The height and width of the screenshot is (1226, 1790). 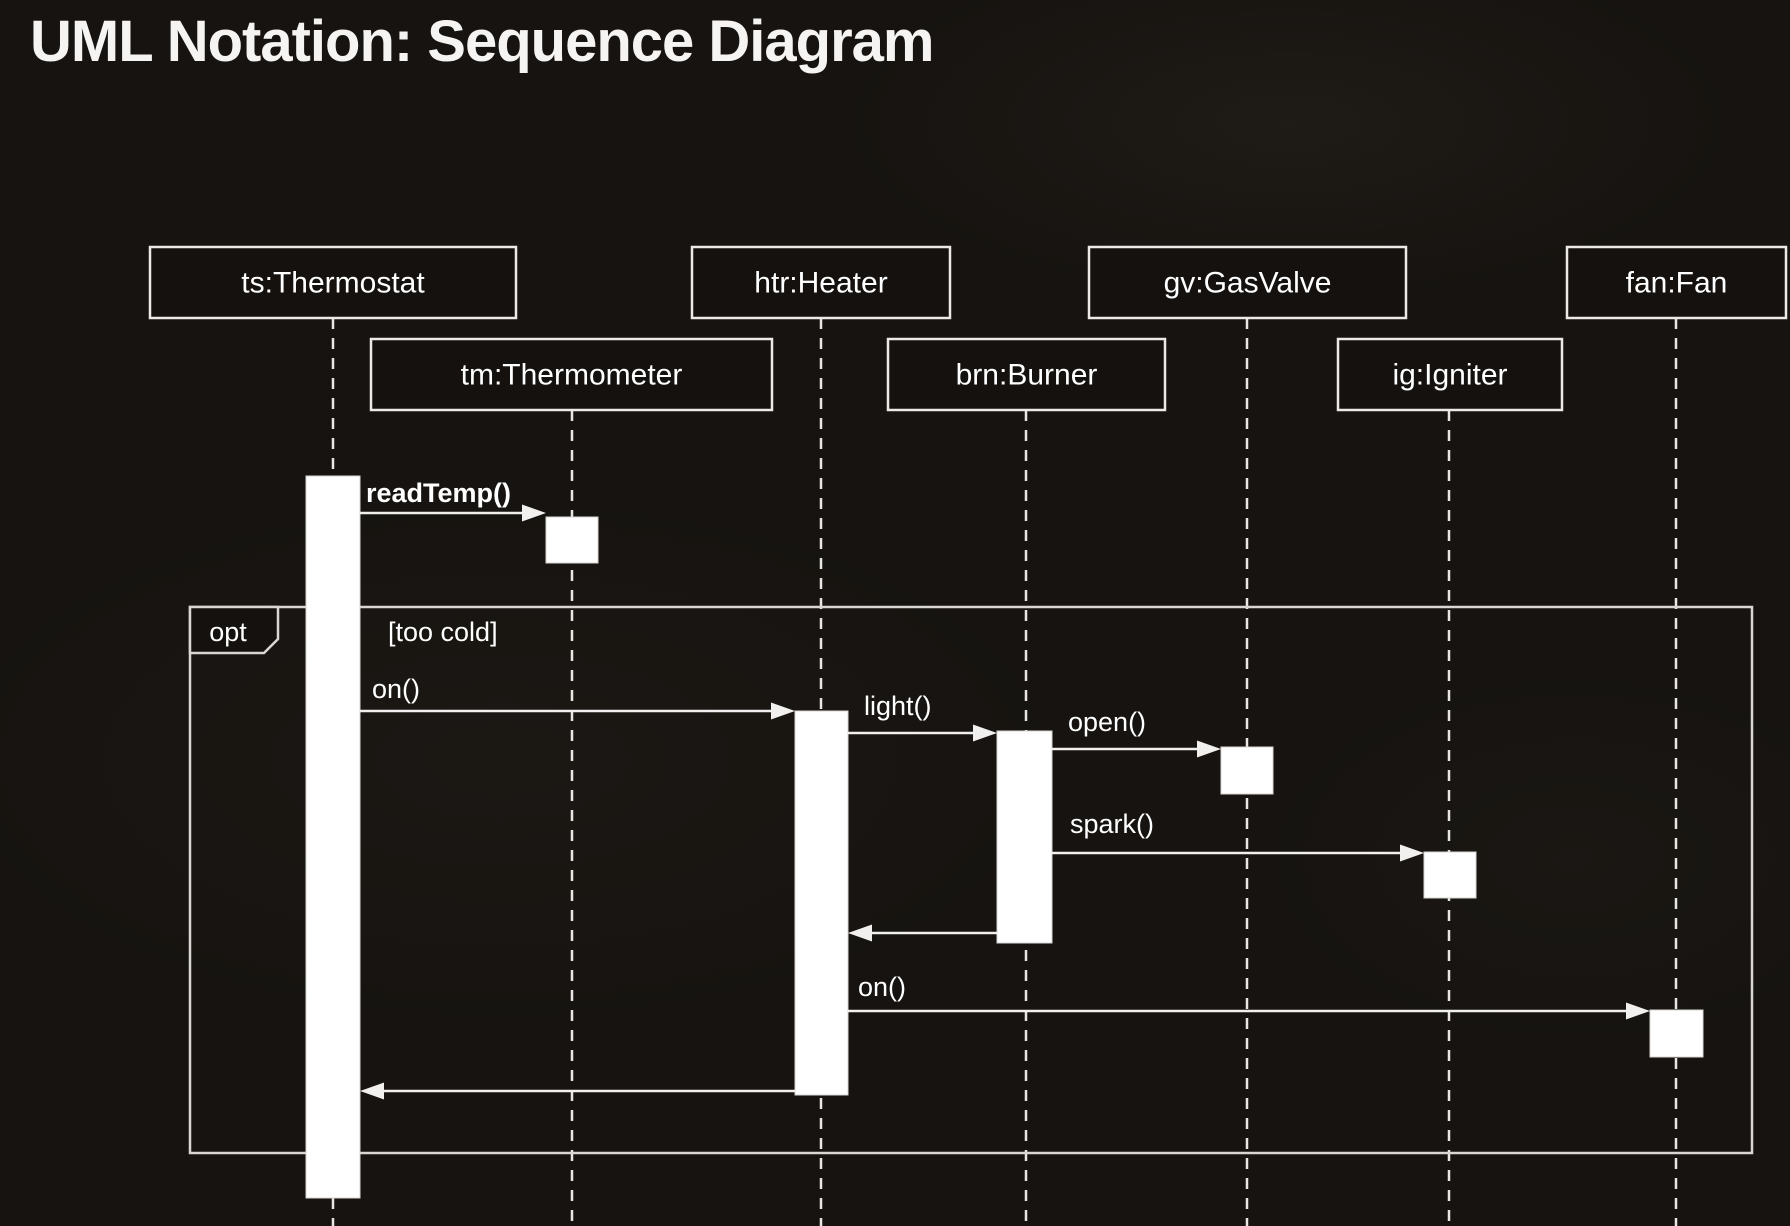 I want to click on object-box-rect-fan, so click(x=1676, y=282).